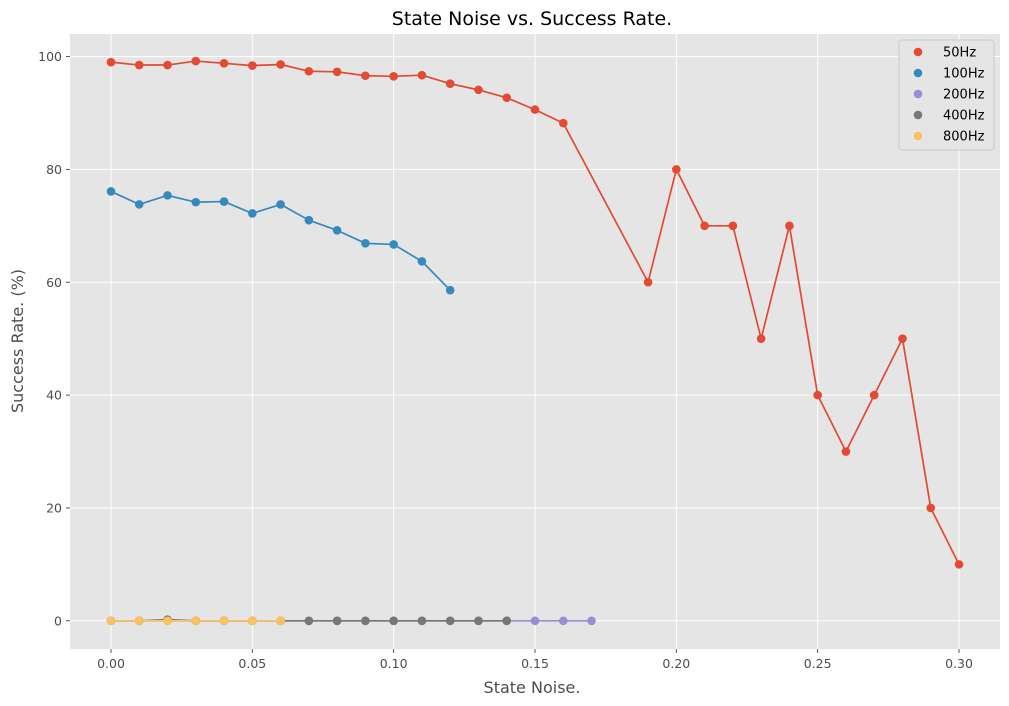 The image size is (1009, 706). Describe the element at coordinates (280, 241) in the screenshot. I see `series-100hz` at that location.